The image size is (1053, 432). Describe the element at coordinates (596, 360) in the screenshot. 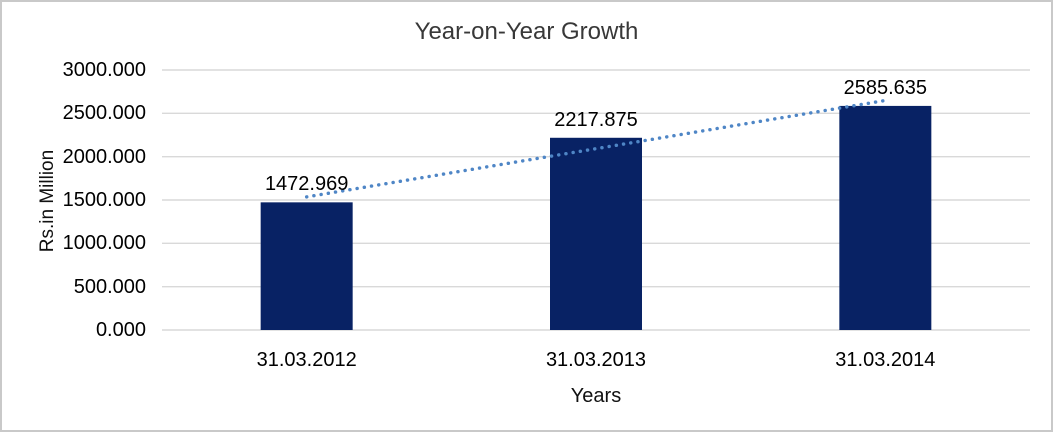

I see `x-tick-label: 31.03.2013` at that location.